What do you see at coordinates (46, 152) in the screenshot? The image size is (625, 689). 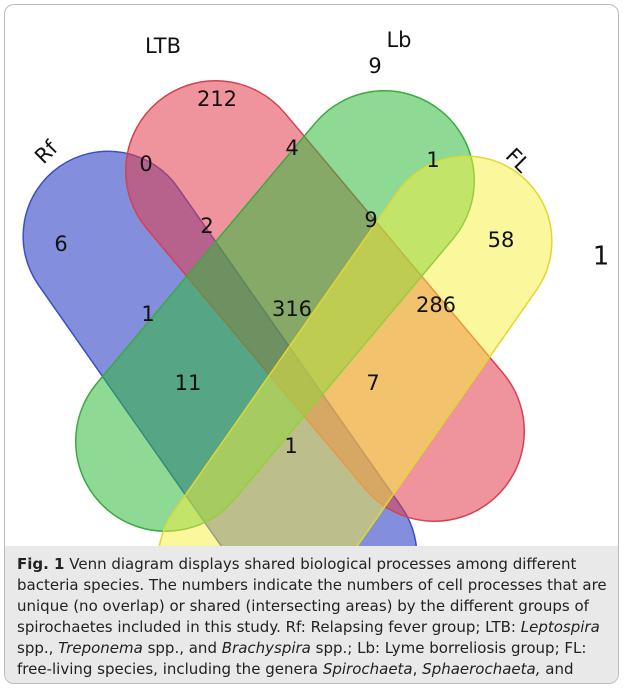 I see `set-label: Rf` at bounding box center [46, 152].